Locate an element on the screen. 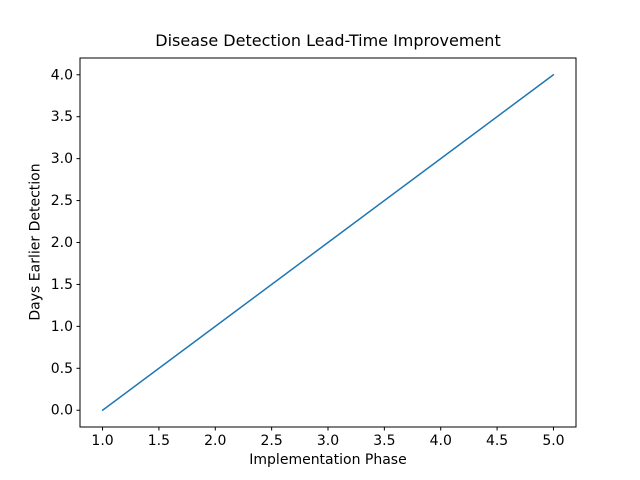 The image size is (640, 480). x-tick-label: 2.0 is located at coordinates (215, 441).